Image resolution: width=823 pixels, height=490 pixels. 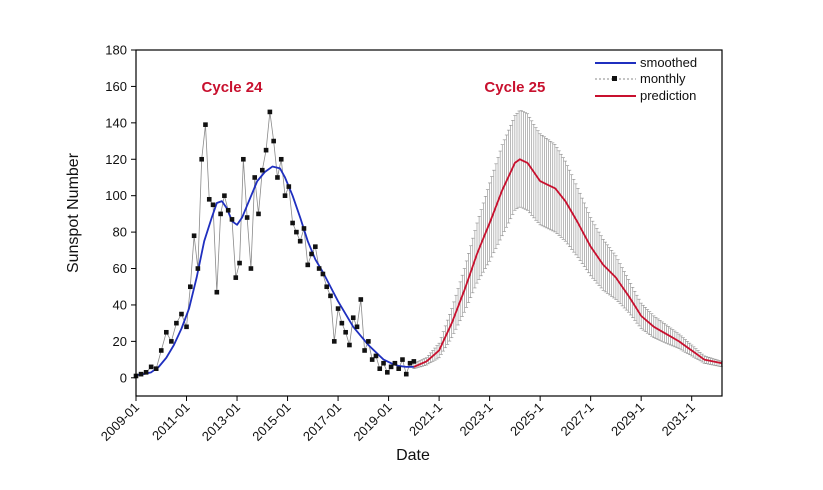 I want to click on x-tick-label: 2029-1, so click(x=627, y=419).